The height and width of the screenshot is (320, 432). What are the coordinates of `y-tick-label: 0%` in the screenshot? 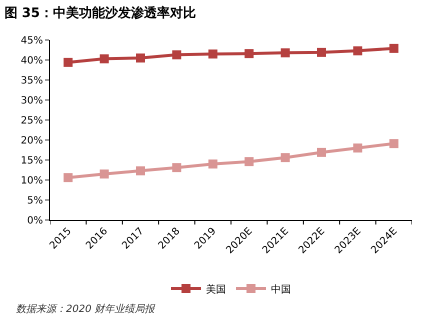 It's located at (35, 221).